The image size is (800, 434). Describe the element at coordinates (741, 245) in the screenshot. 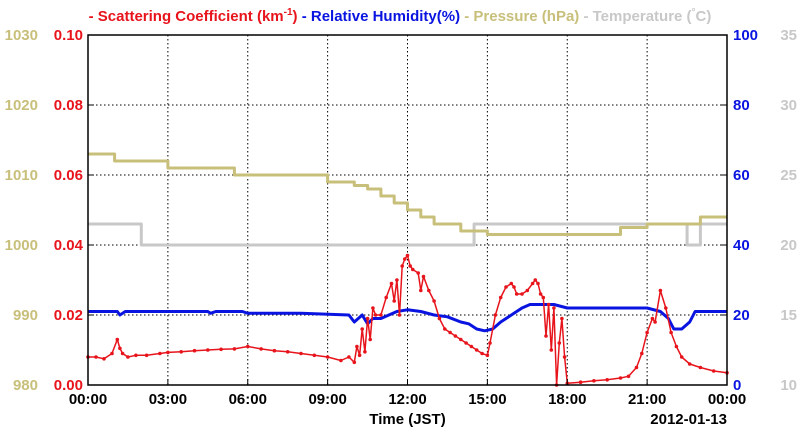

I see `humidity-axis-tick-label: 40` at that location.